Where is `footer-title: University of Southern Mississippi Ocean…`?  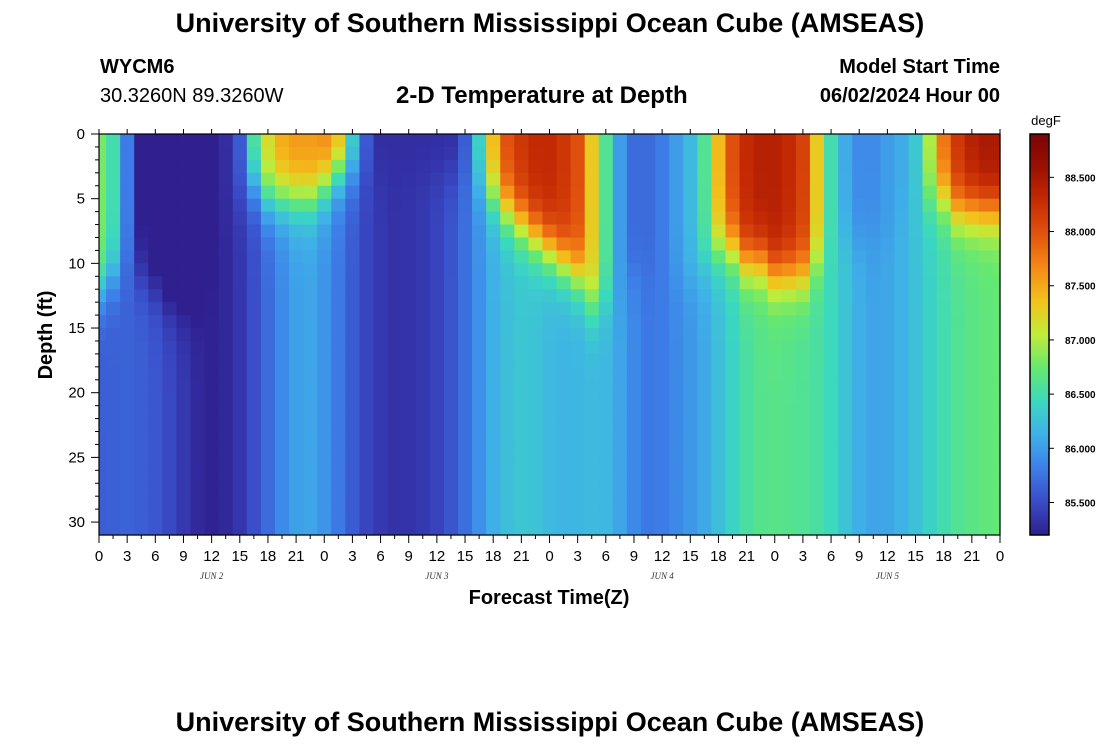
footer-title: University of Southern Mississippi Ocean… is located at coordinates (550, 722).